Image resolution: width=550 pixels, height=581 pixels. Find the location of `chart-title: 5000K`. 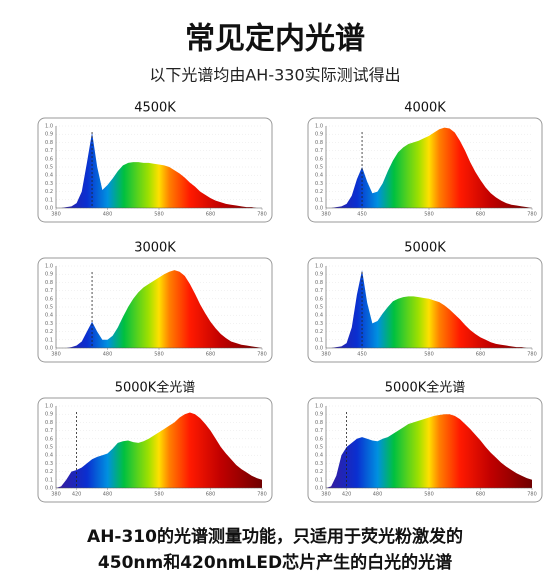

chart-title: 5000K is located at coordinates (425, 248).